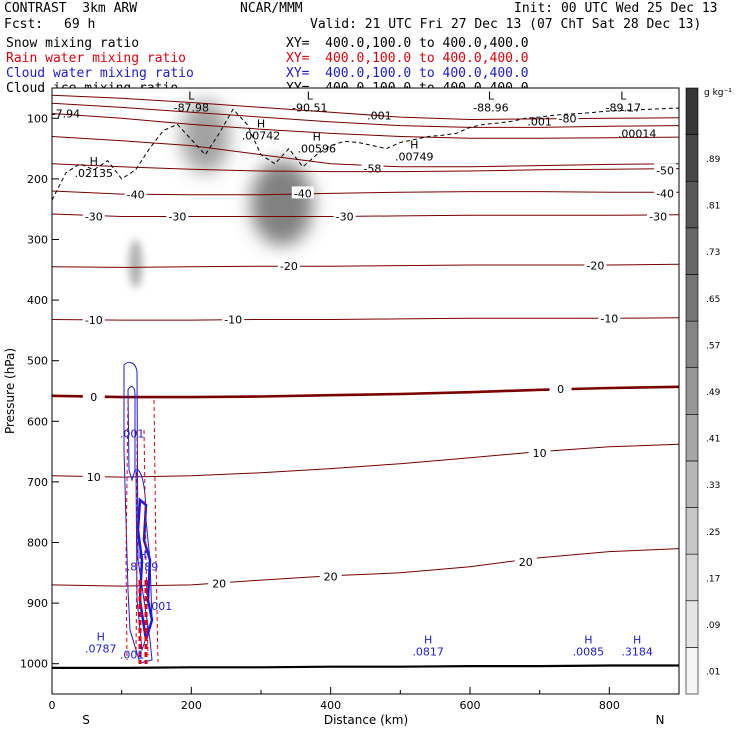 The width and height of the screenshot is (740, 740). What do you see at coordinates (37, 240) in the screenshot?
I see `y-tick-label-300: 300` at bounding box center [37, 240].